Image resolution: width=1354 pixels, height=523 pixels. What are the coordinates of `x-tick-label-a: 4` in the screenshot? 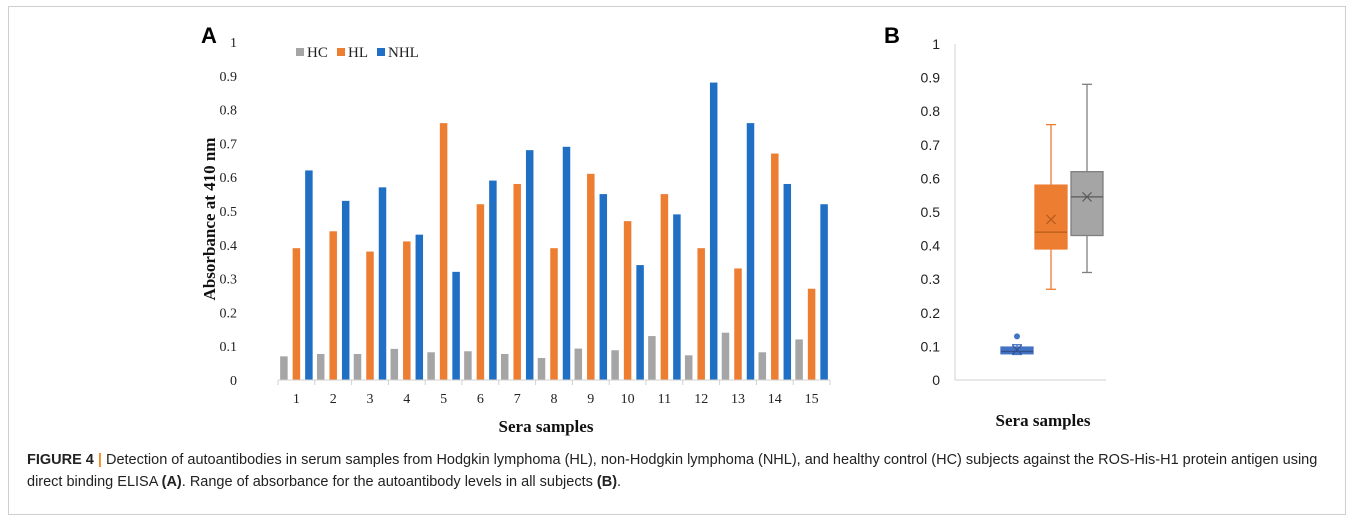 It's located at (406, 399).